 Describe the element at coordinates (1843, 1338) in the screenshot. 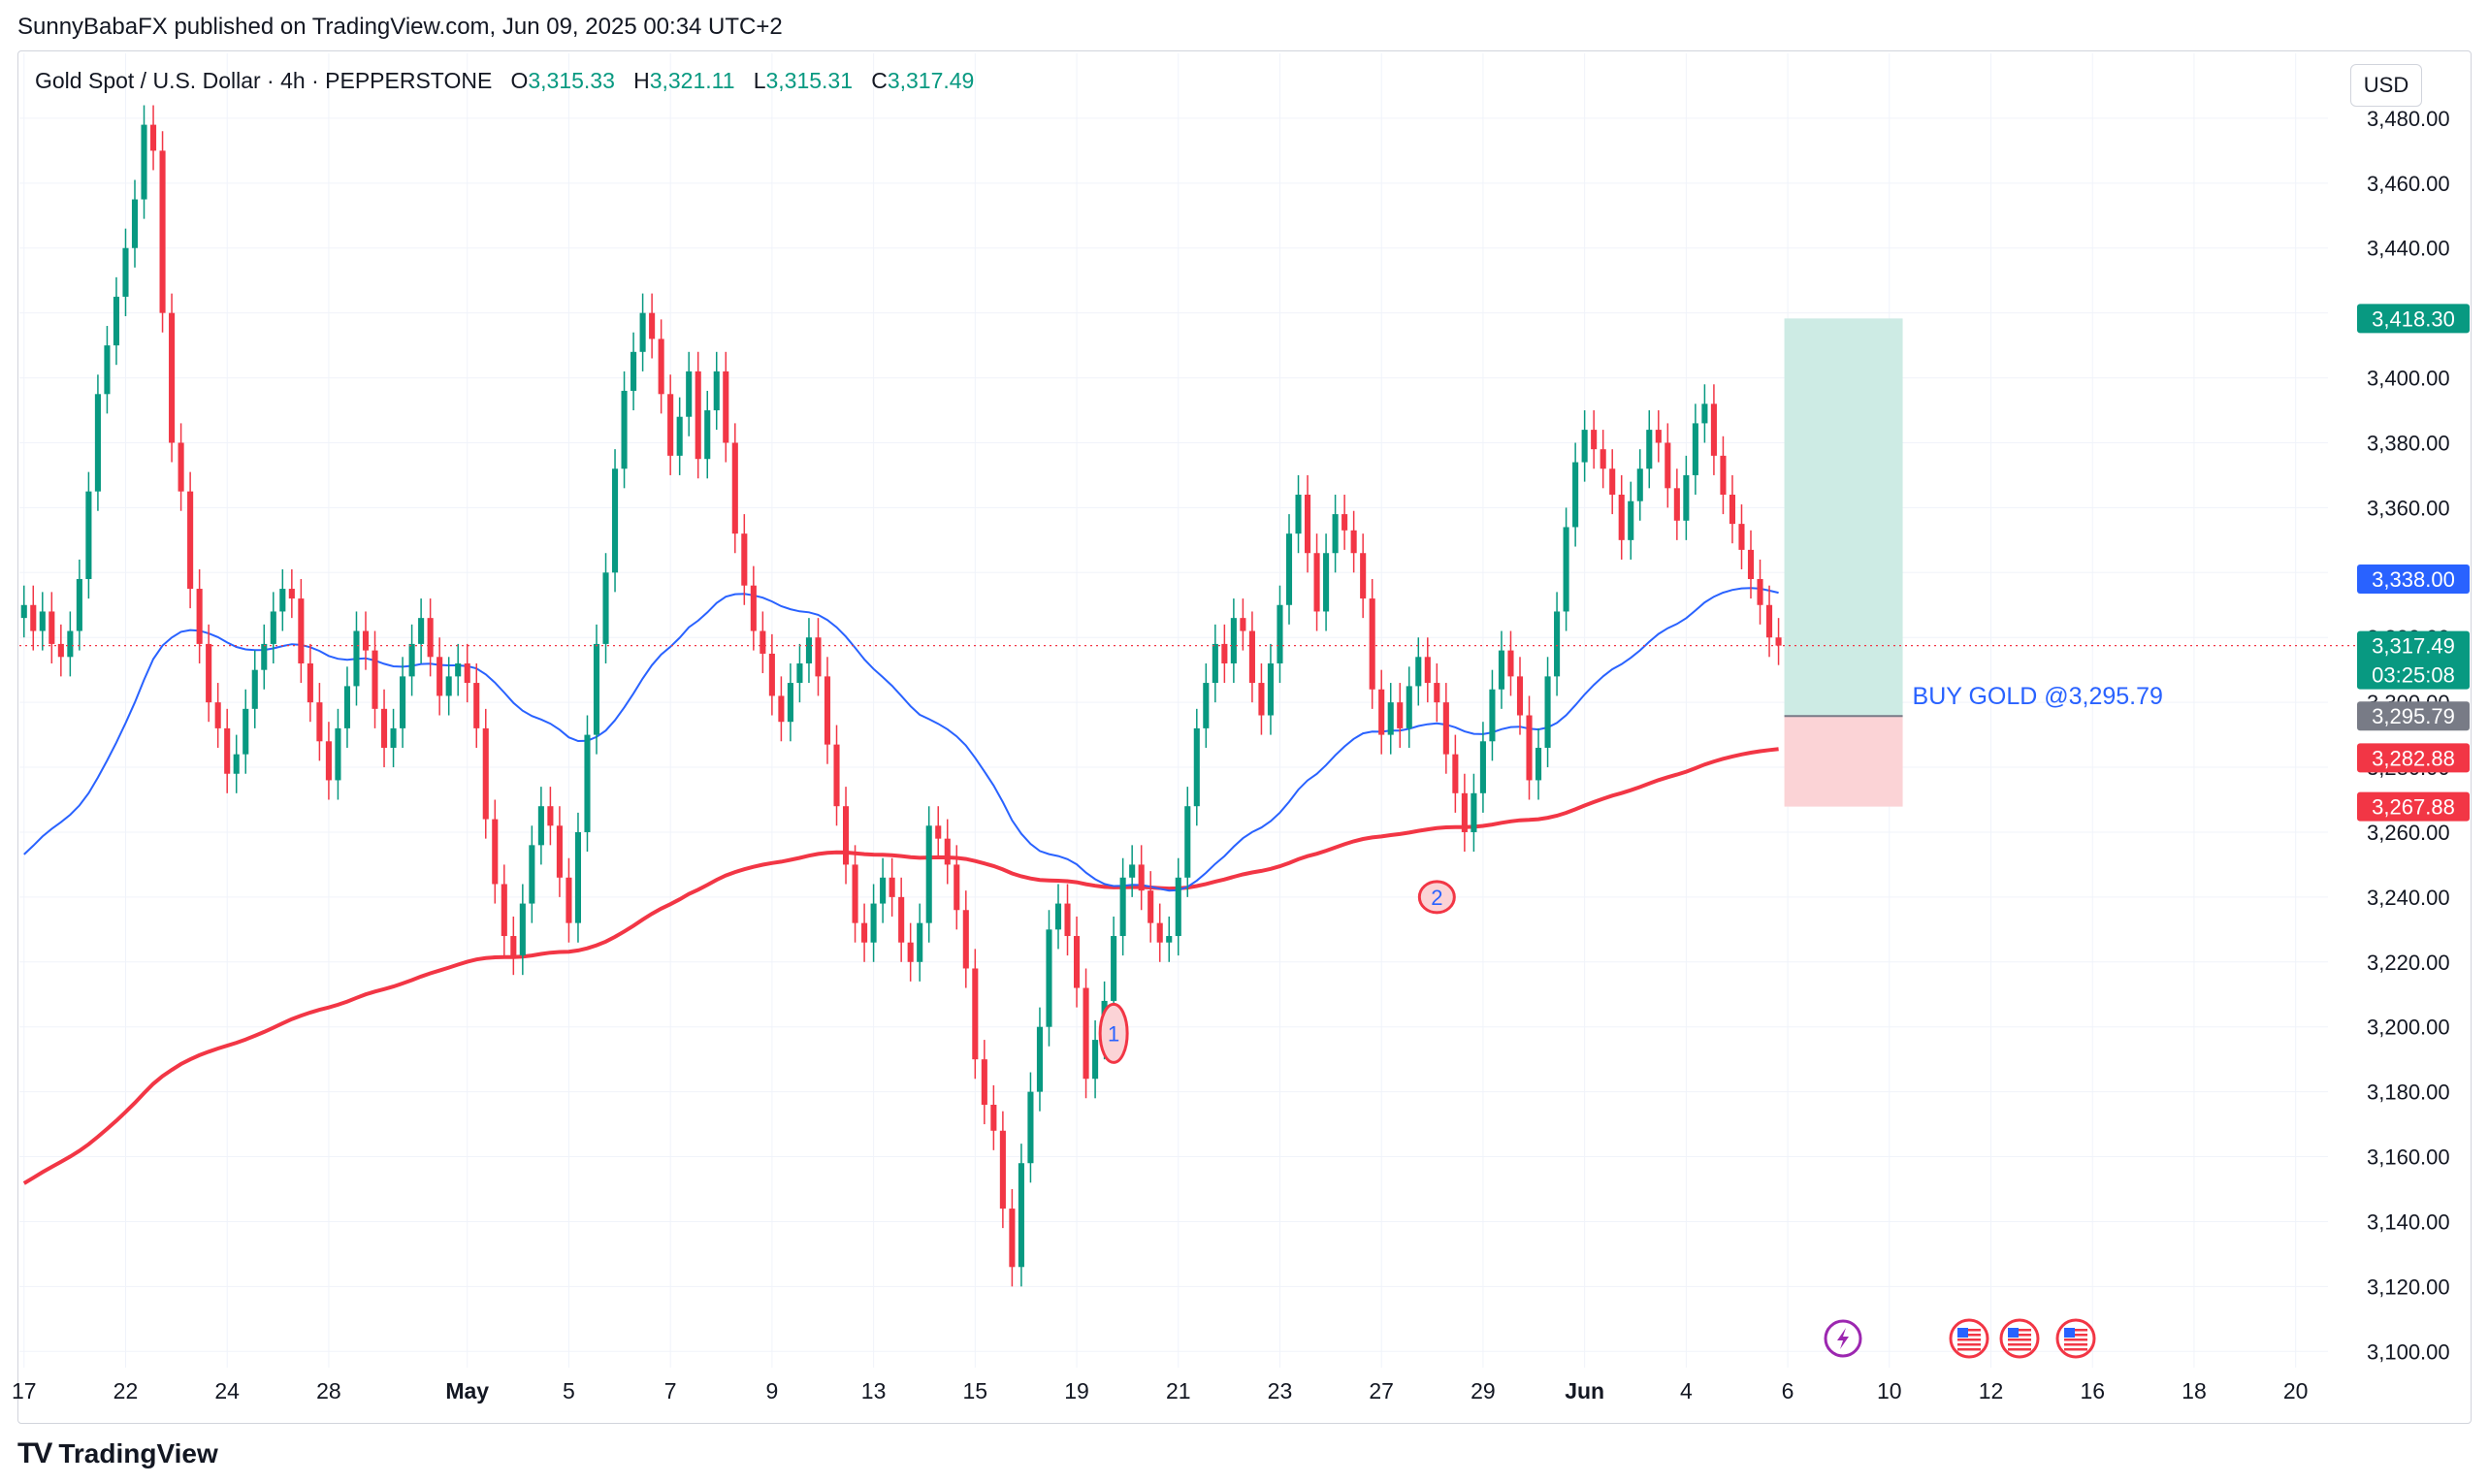

I see `lightning-glyph` at that location.